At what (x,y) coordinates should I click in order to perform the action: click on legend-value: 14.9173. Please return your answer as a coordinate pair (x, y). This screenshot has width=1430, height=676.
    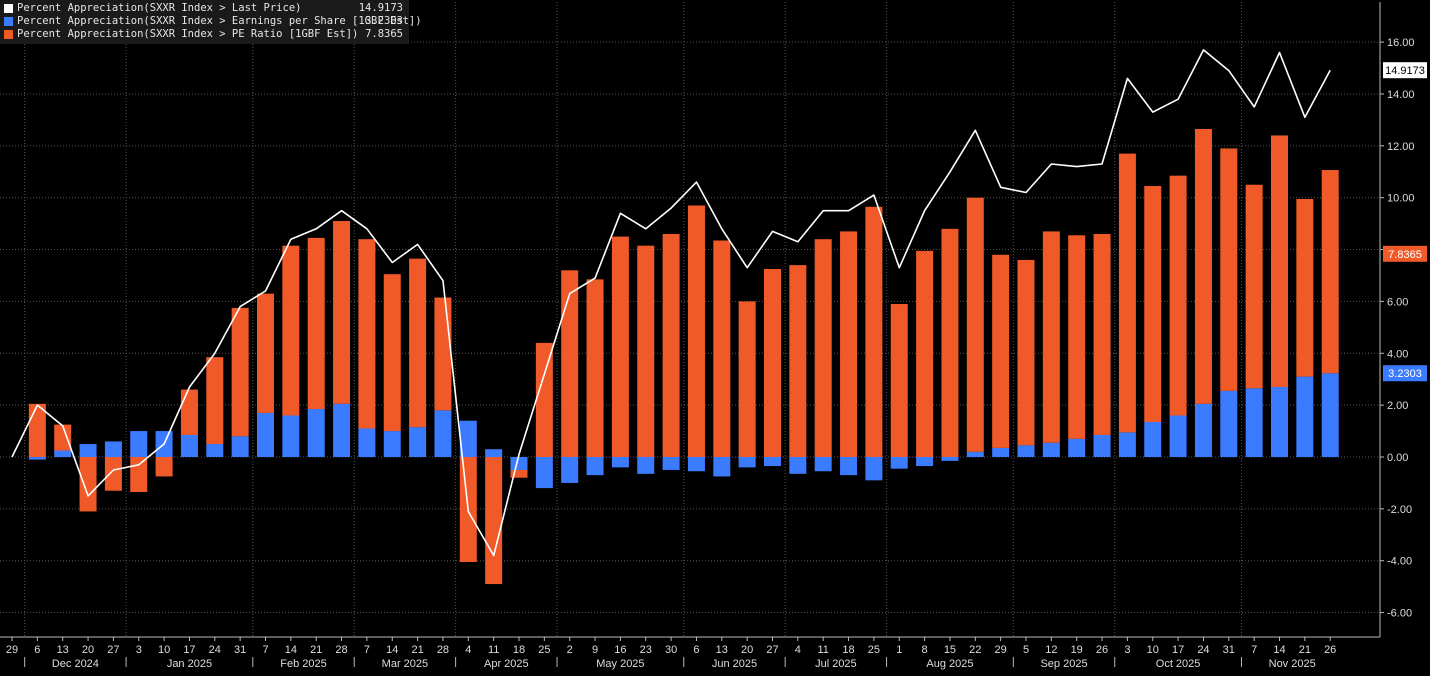
    Looking at the image, I should click on (380, 8).